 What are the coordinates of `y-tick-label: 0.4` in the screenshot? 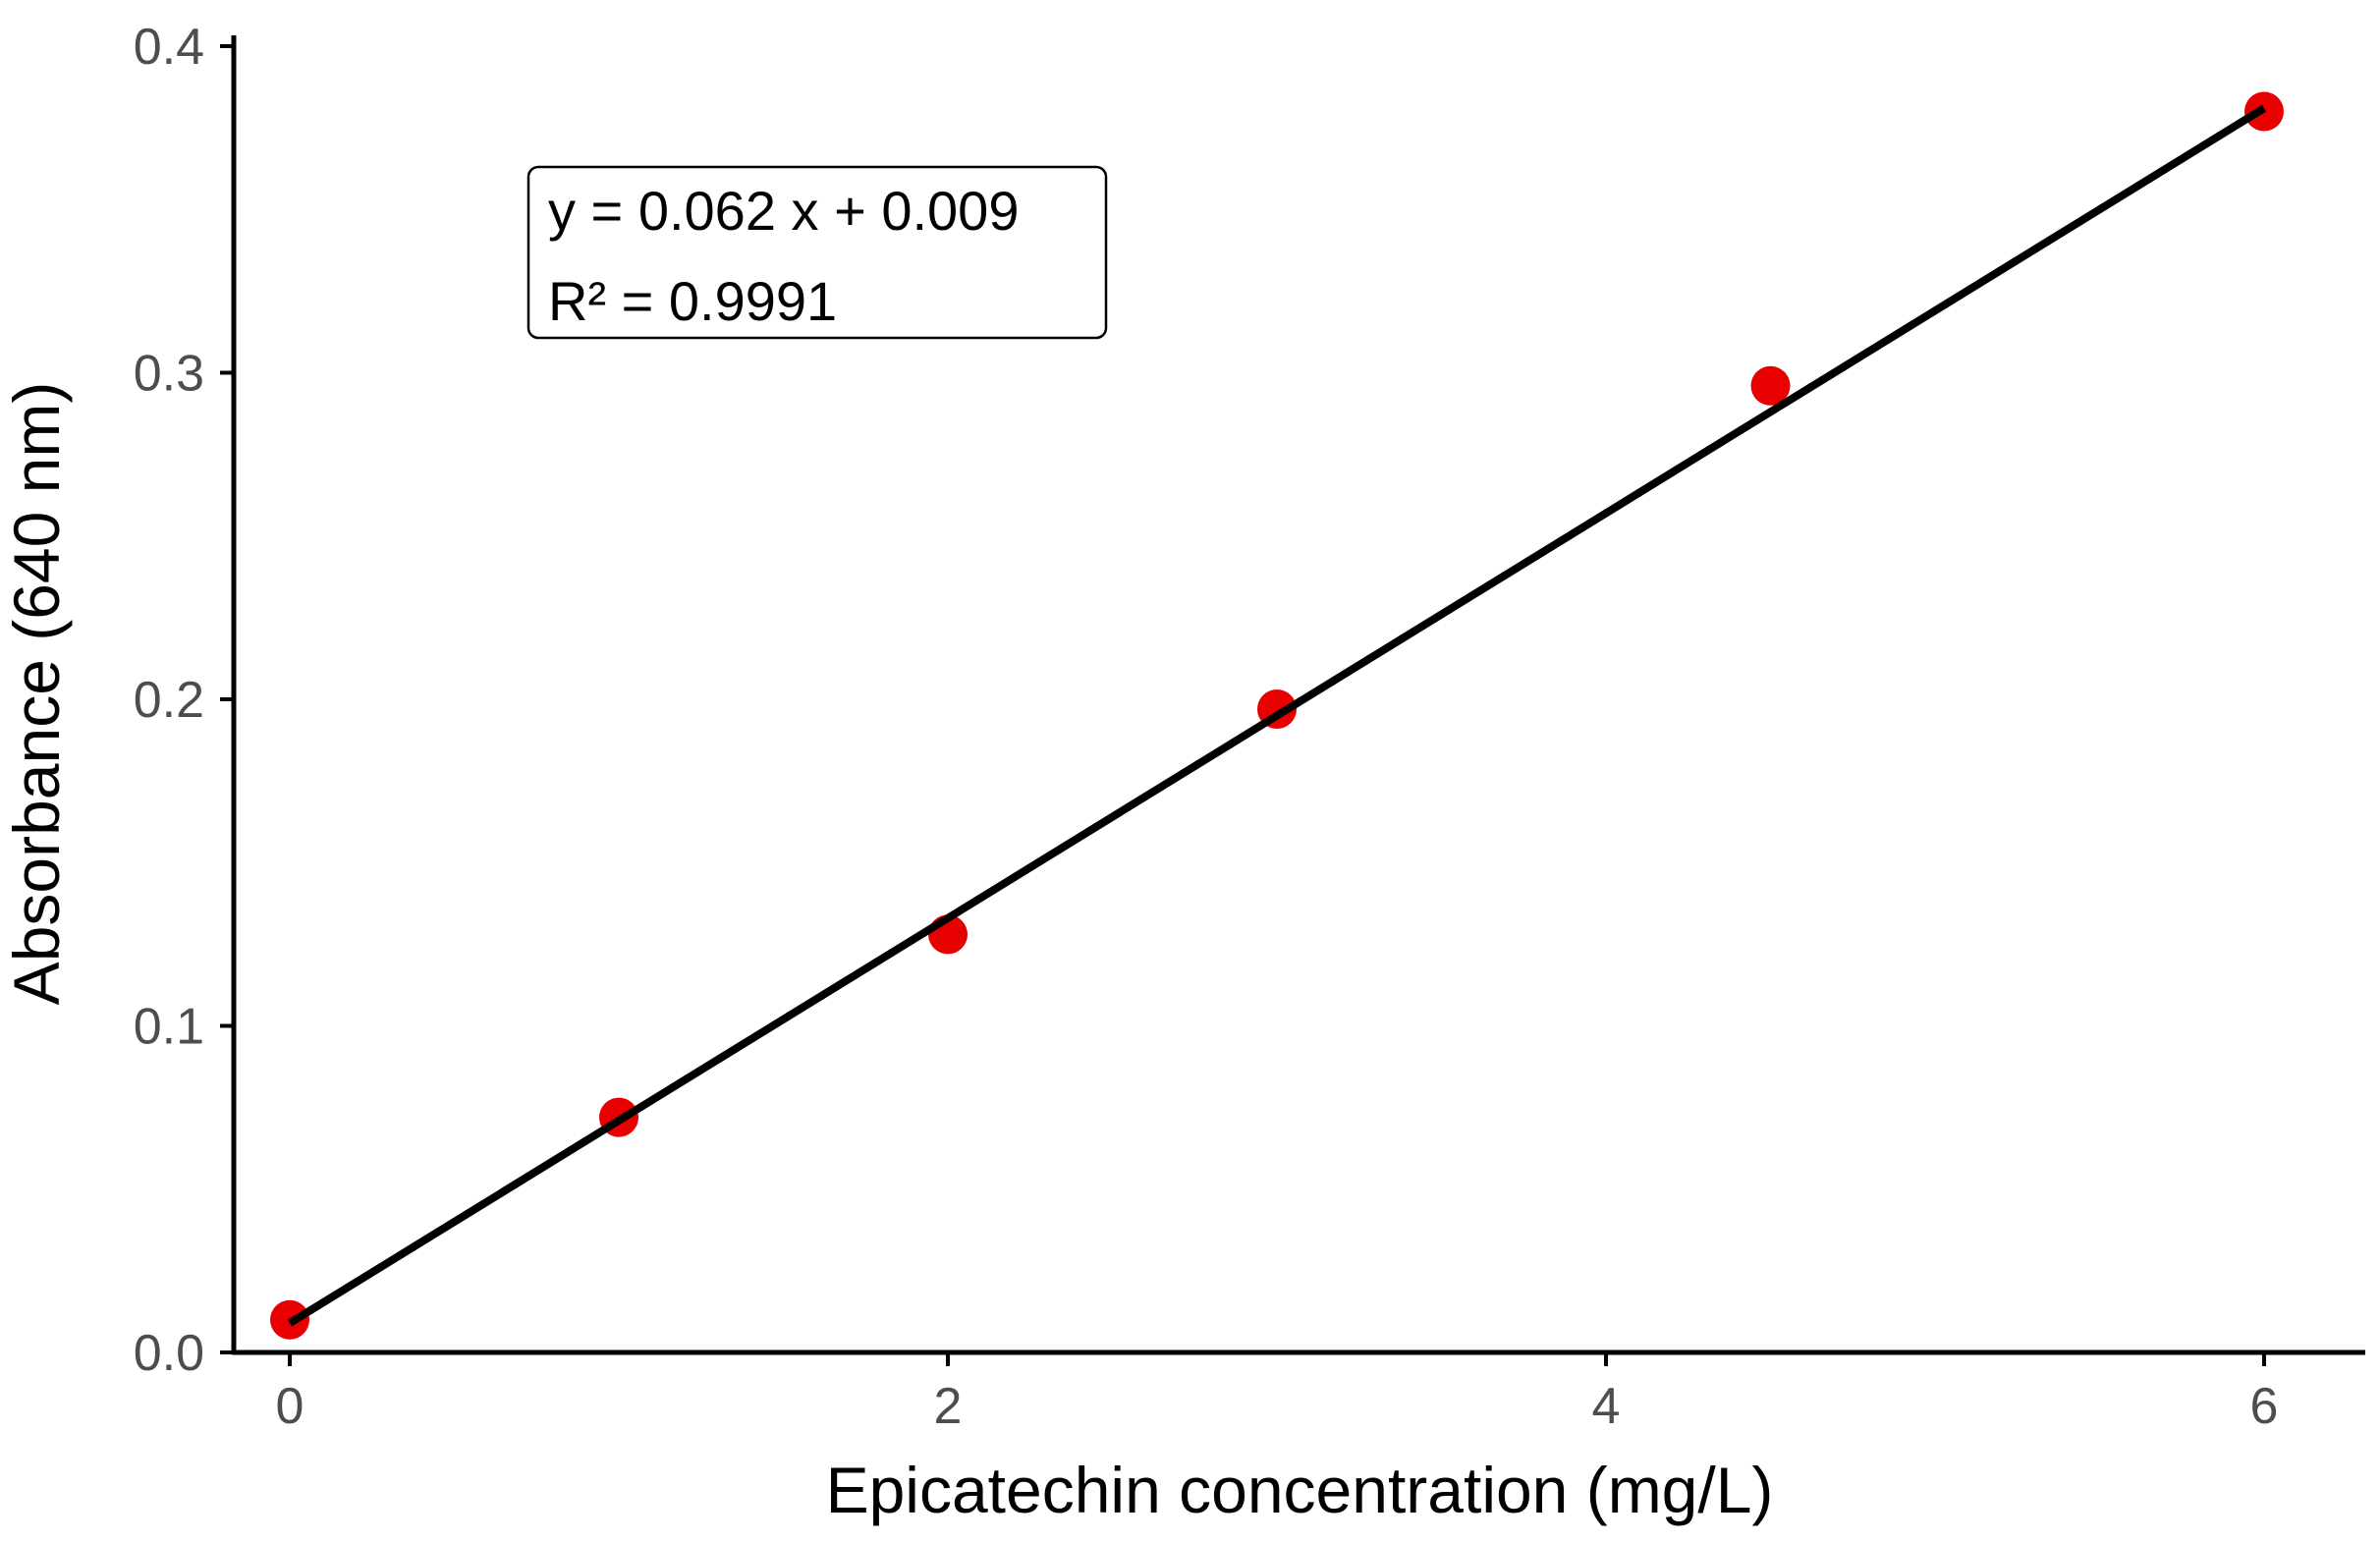 It's located at (169, 47).